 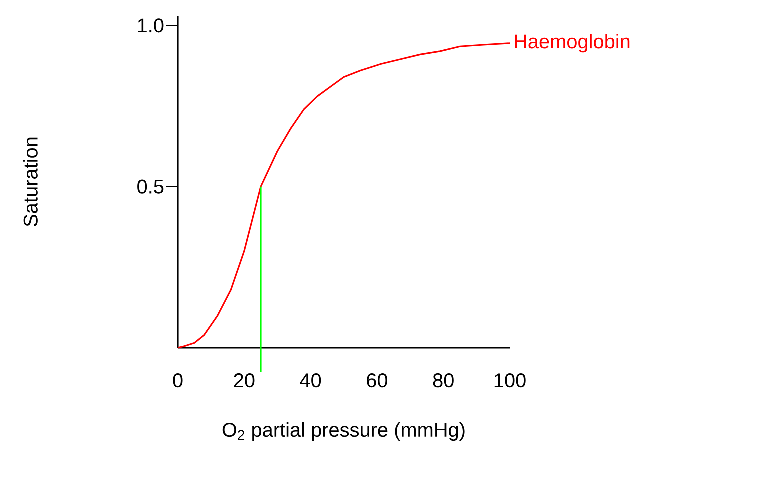 I want to click on x-tick-label: 0, so click(x=178, y=381).